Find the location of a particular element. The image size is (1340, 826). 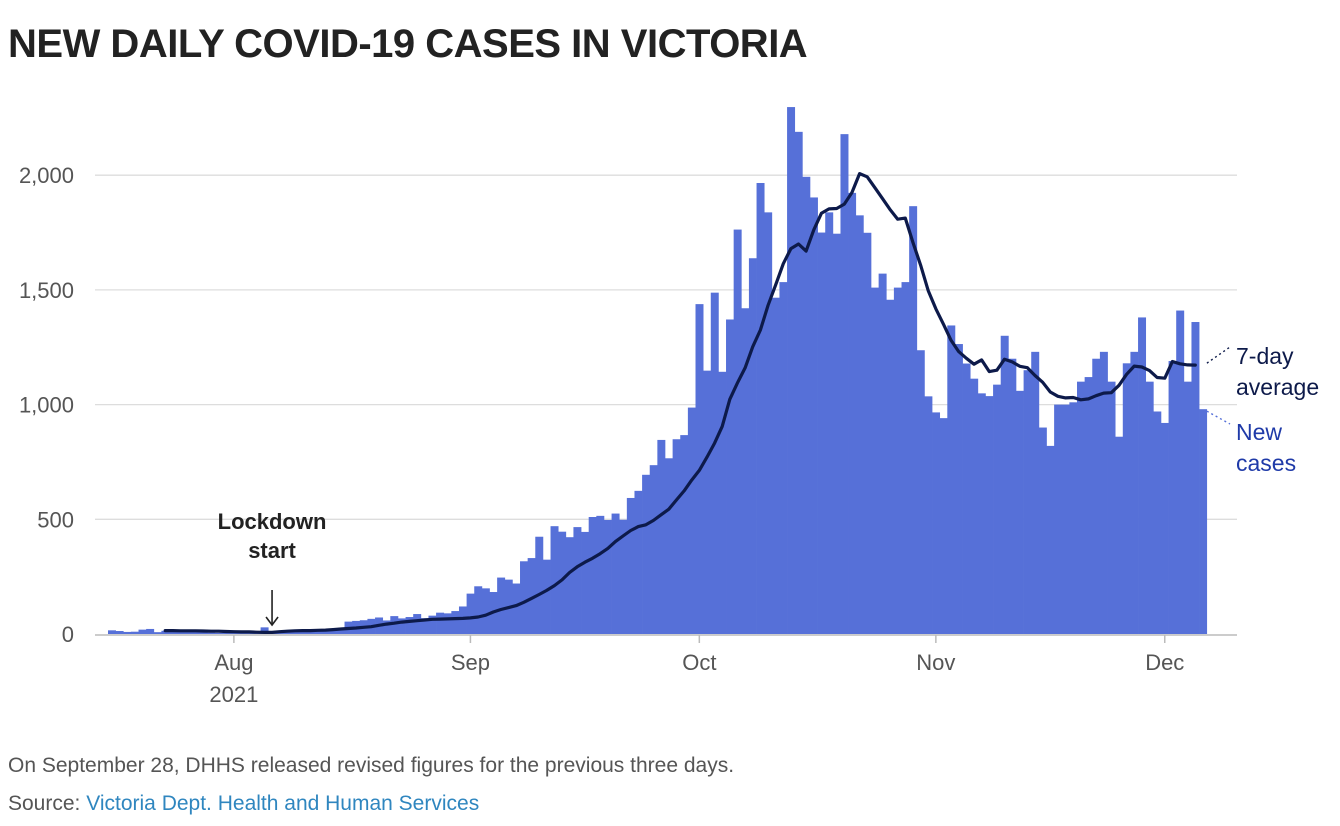

source-prefix: Source: is located at coordinates (47, 803).